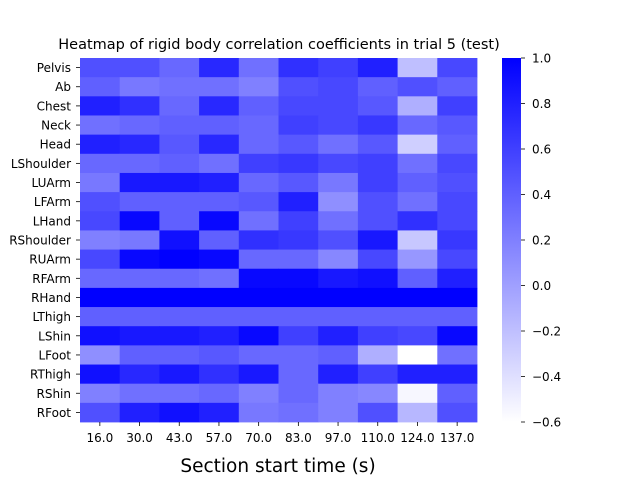 The width and height of the screenshot is (640, 480). Describe the element at coordinates (40, 241) in the screenshot. I see `y-tick-label: RShoulder` at that location.